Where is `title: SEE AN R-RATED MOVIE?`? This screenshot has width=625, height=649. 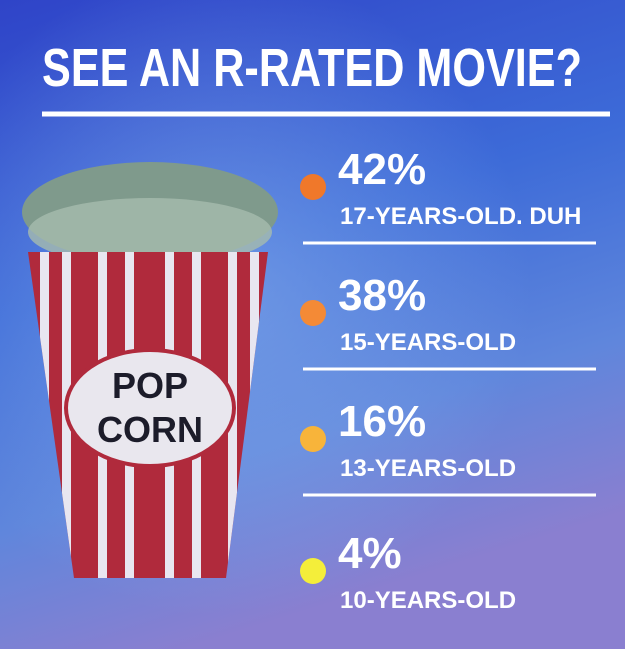
title: SEE AN R-RATED MOVIE? is located at coordinates (312, 68).